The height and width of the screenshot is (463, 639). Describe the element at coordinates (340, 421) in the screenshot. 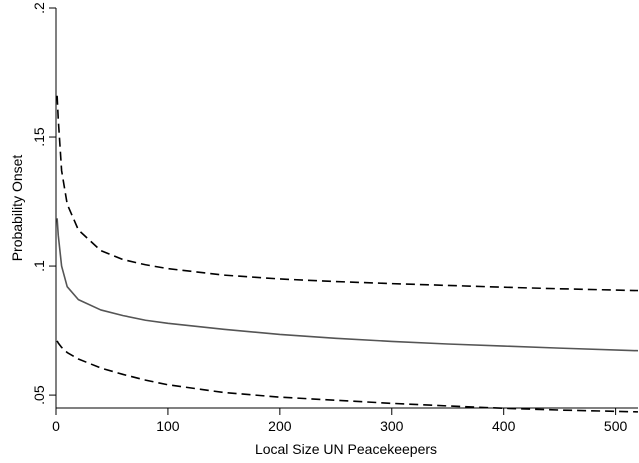

I see `x-ticks: 0 100 200 300 400 500` at that location.